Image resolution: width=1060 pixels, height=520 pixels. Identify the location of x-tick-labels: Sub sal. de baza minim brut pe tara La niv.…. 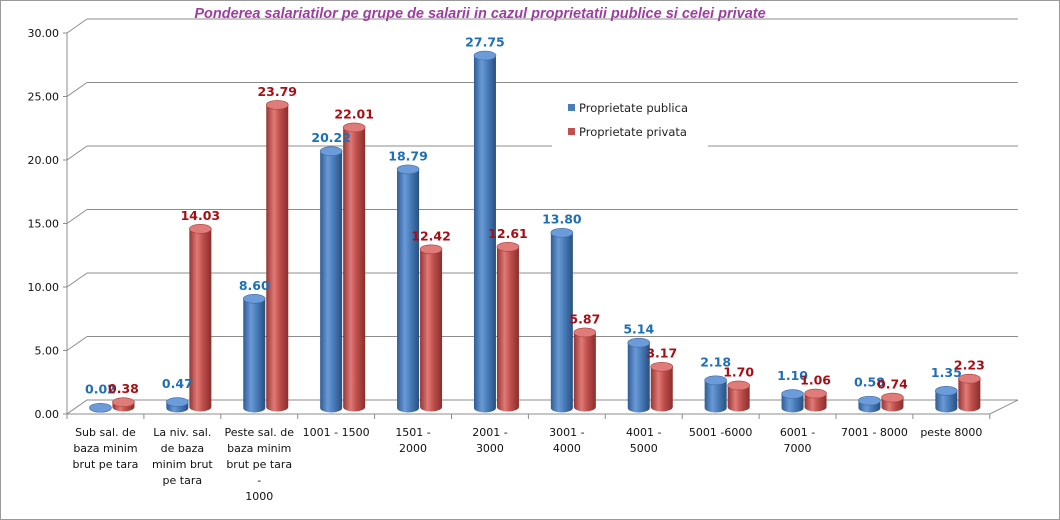
(528, 464).